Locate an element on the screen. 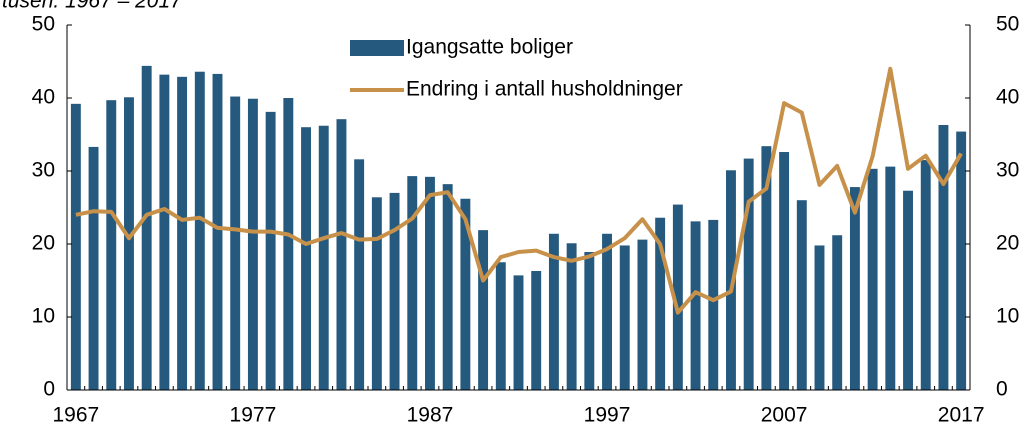 The height and width of the screenshot is (437, 1027). y-tick-label: 20 is located at coordinates (43, 243).